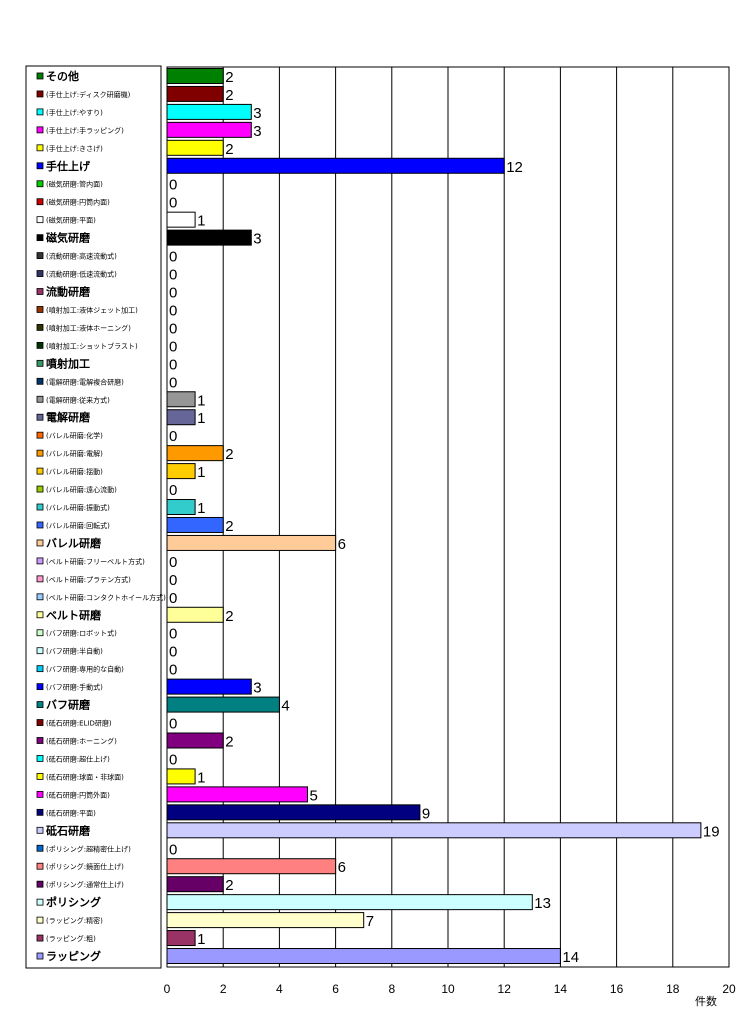  I want to click on x-axis-ticks: 0 2 4 6 8 10 12 14 16 18 20, so click(450, 989).